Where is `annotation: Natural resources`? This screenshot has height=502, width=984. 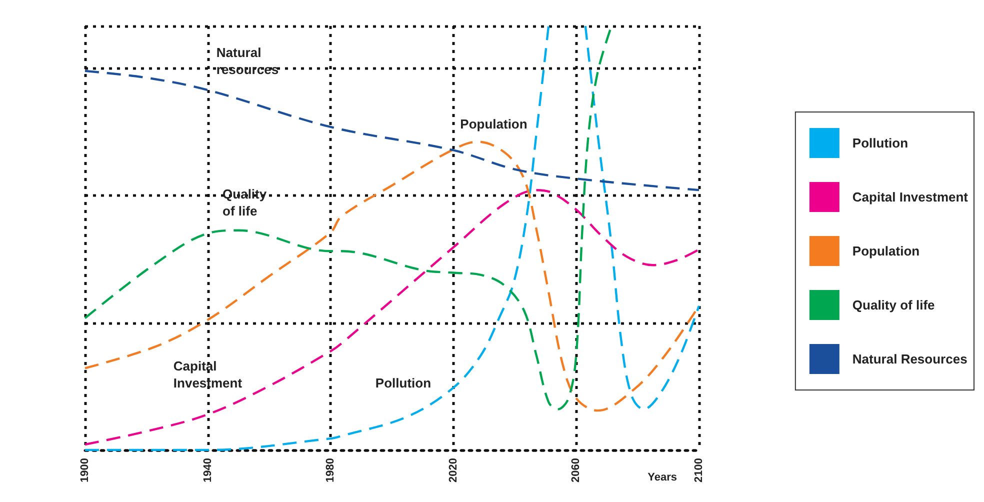
annotation: Natural resources is located at coordinates (247, 60).